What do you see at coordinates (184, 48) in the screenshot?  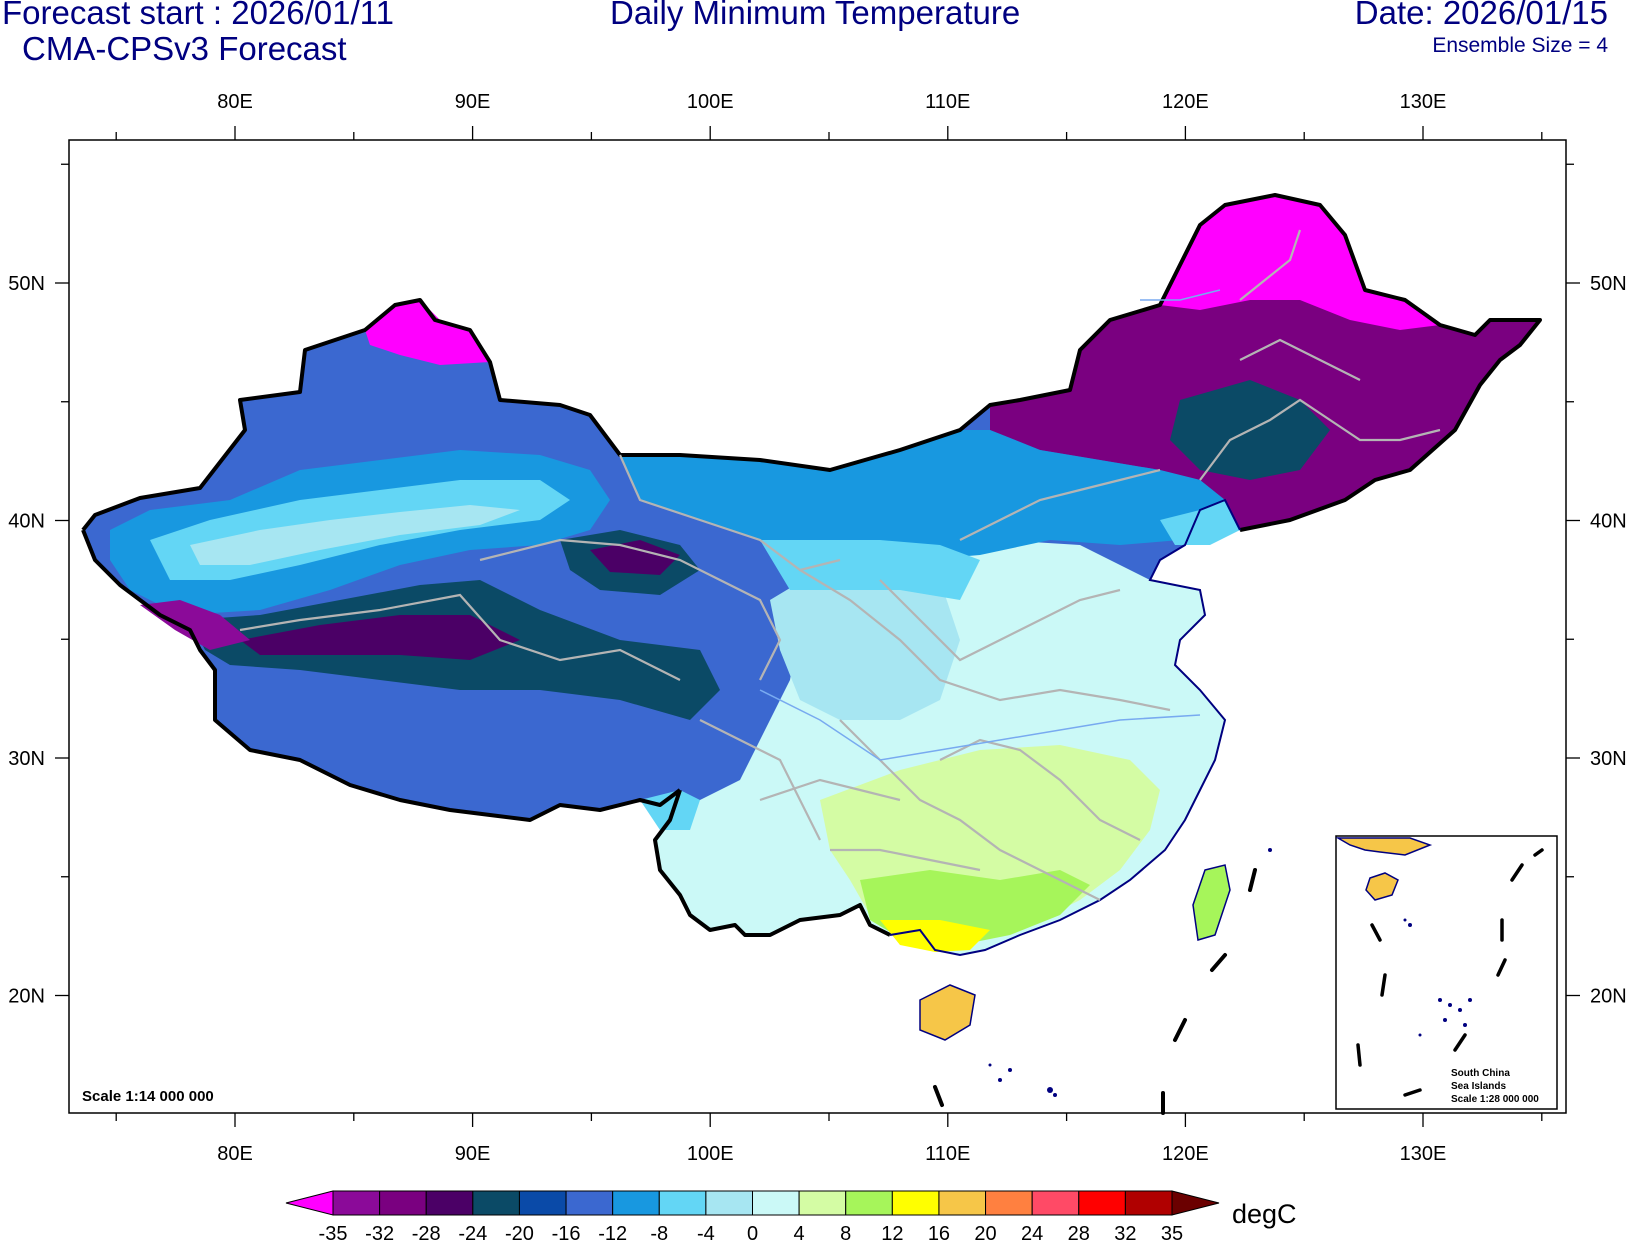 I see `model-label: CMA-CPSv3 Forecast` at bounding box center [184, 48].